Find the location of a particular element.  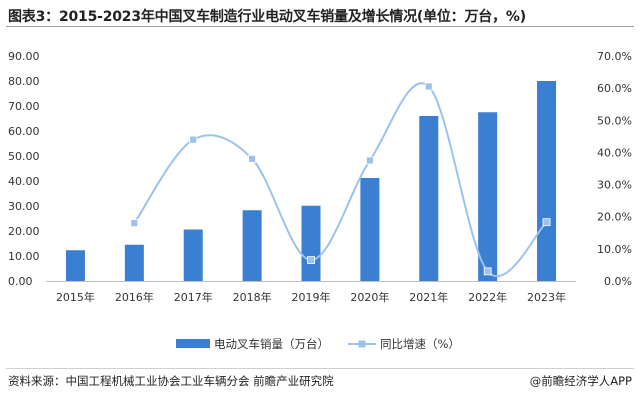

legend-bar-swatch is located at coordinates (193, 343).